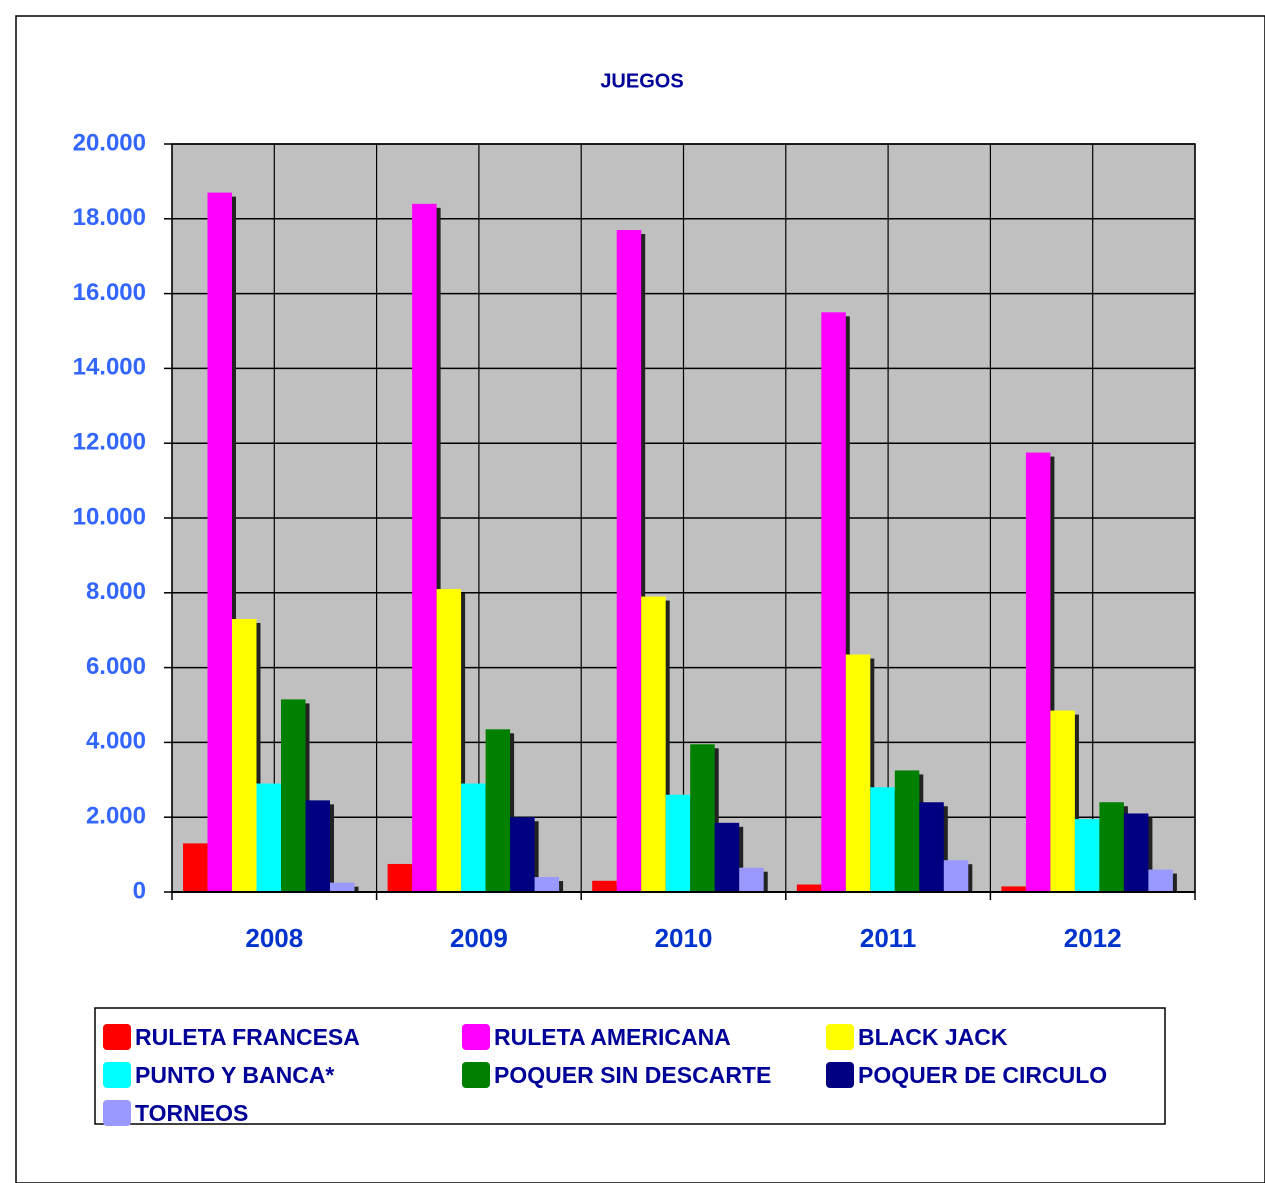  I want to click on y-tick-label: 14.000, so click(109, 367).